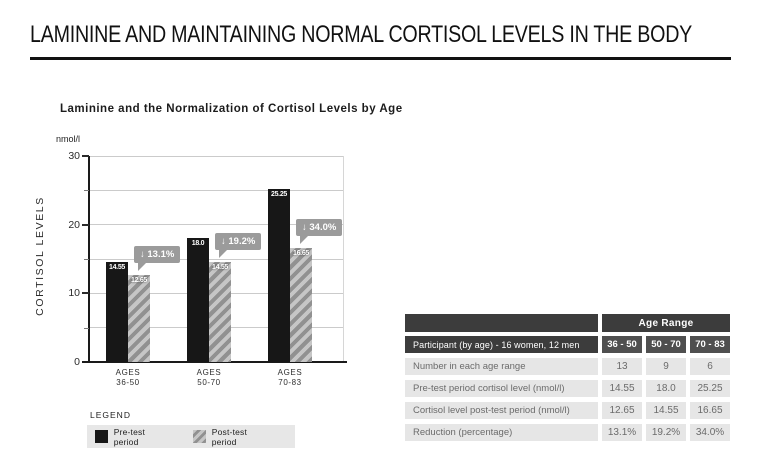 Image resolution: width=767 pixels, height=466 pixels. Describe the element at coordinates (622, 410) in the screenshot. I see `value-cell: 12.65` at that location.